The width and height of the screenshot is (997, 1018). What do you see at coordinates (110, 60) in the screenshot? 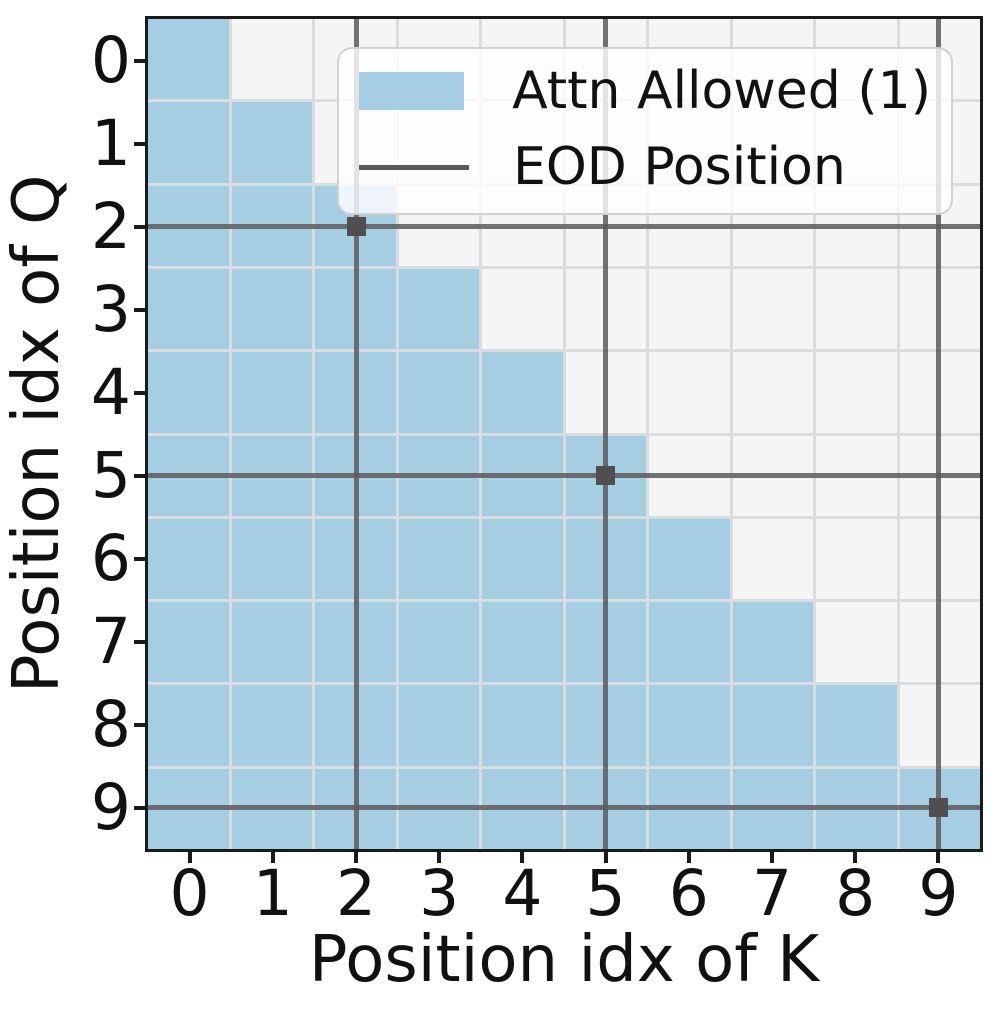
I see `y-tick-label: 0` at bounding box center [110, 60].